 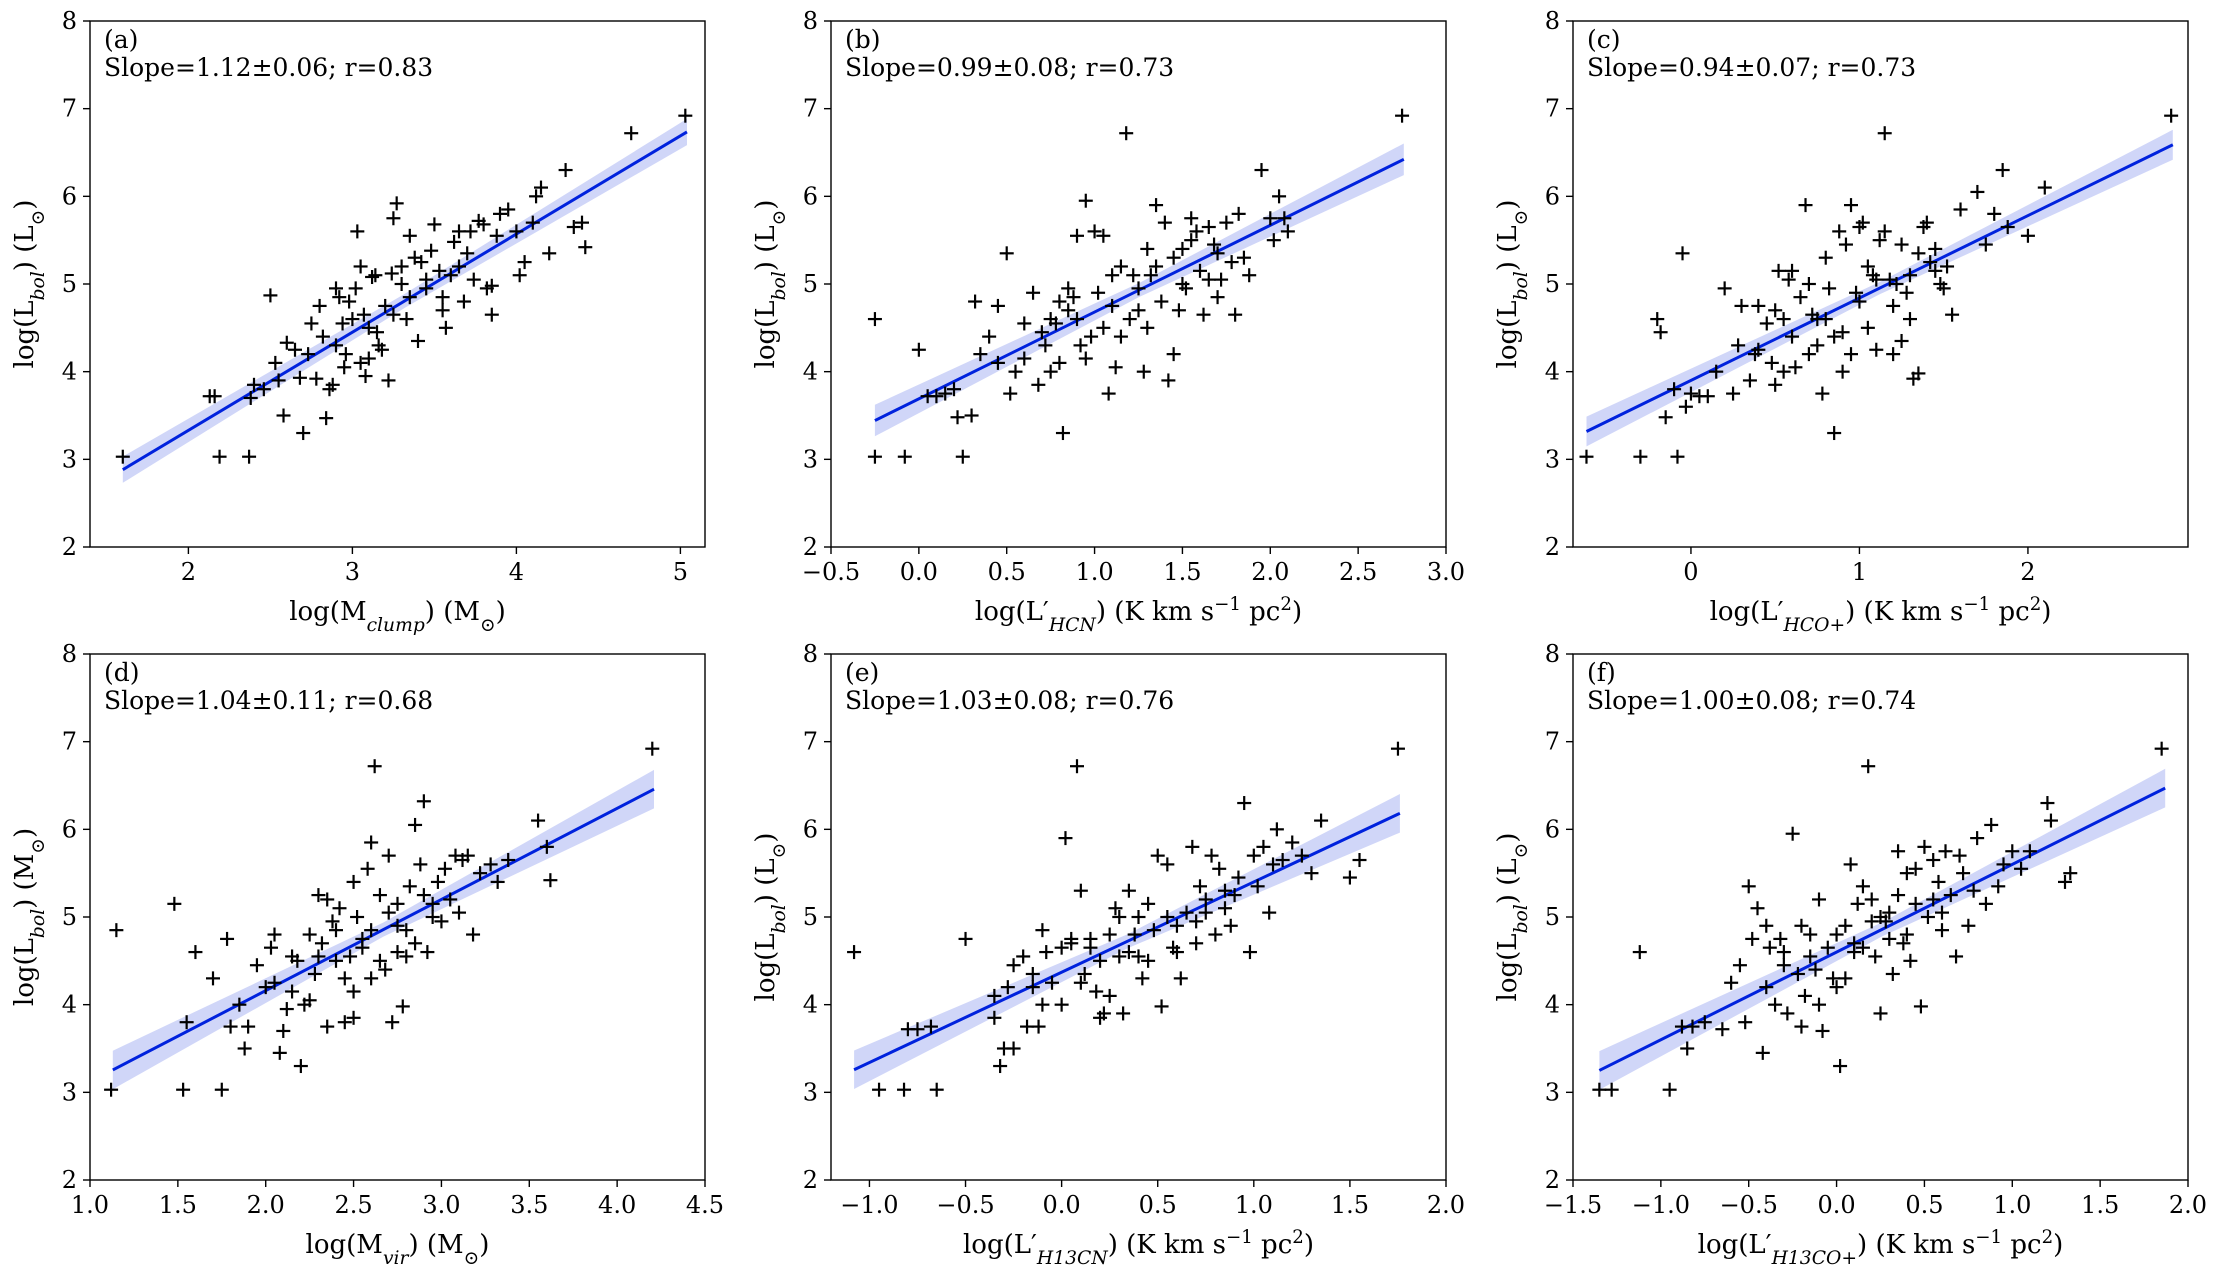 I want to click on x-tick-label: 5, so click(x=680, y=572).